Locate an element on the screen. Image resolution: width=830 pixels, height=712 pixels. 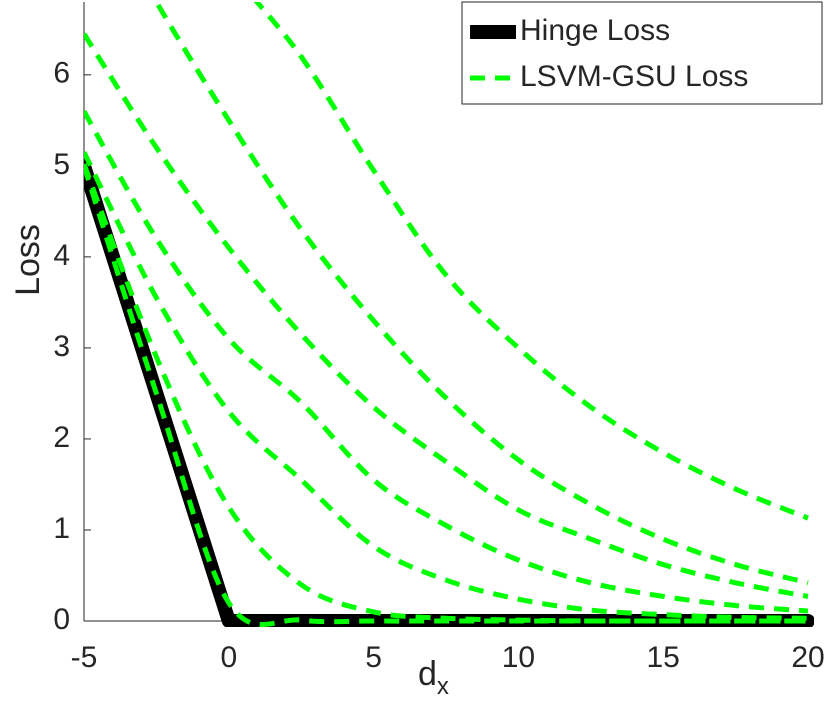
y-tick-label: 0 is located at coordinates (61, 619).